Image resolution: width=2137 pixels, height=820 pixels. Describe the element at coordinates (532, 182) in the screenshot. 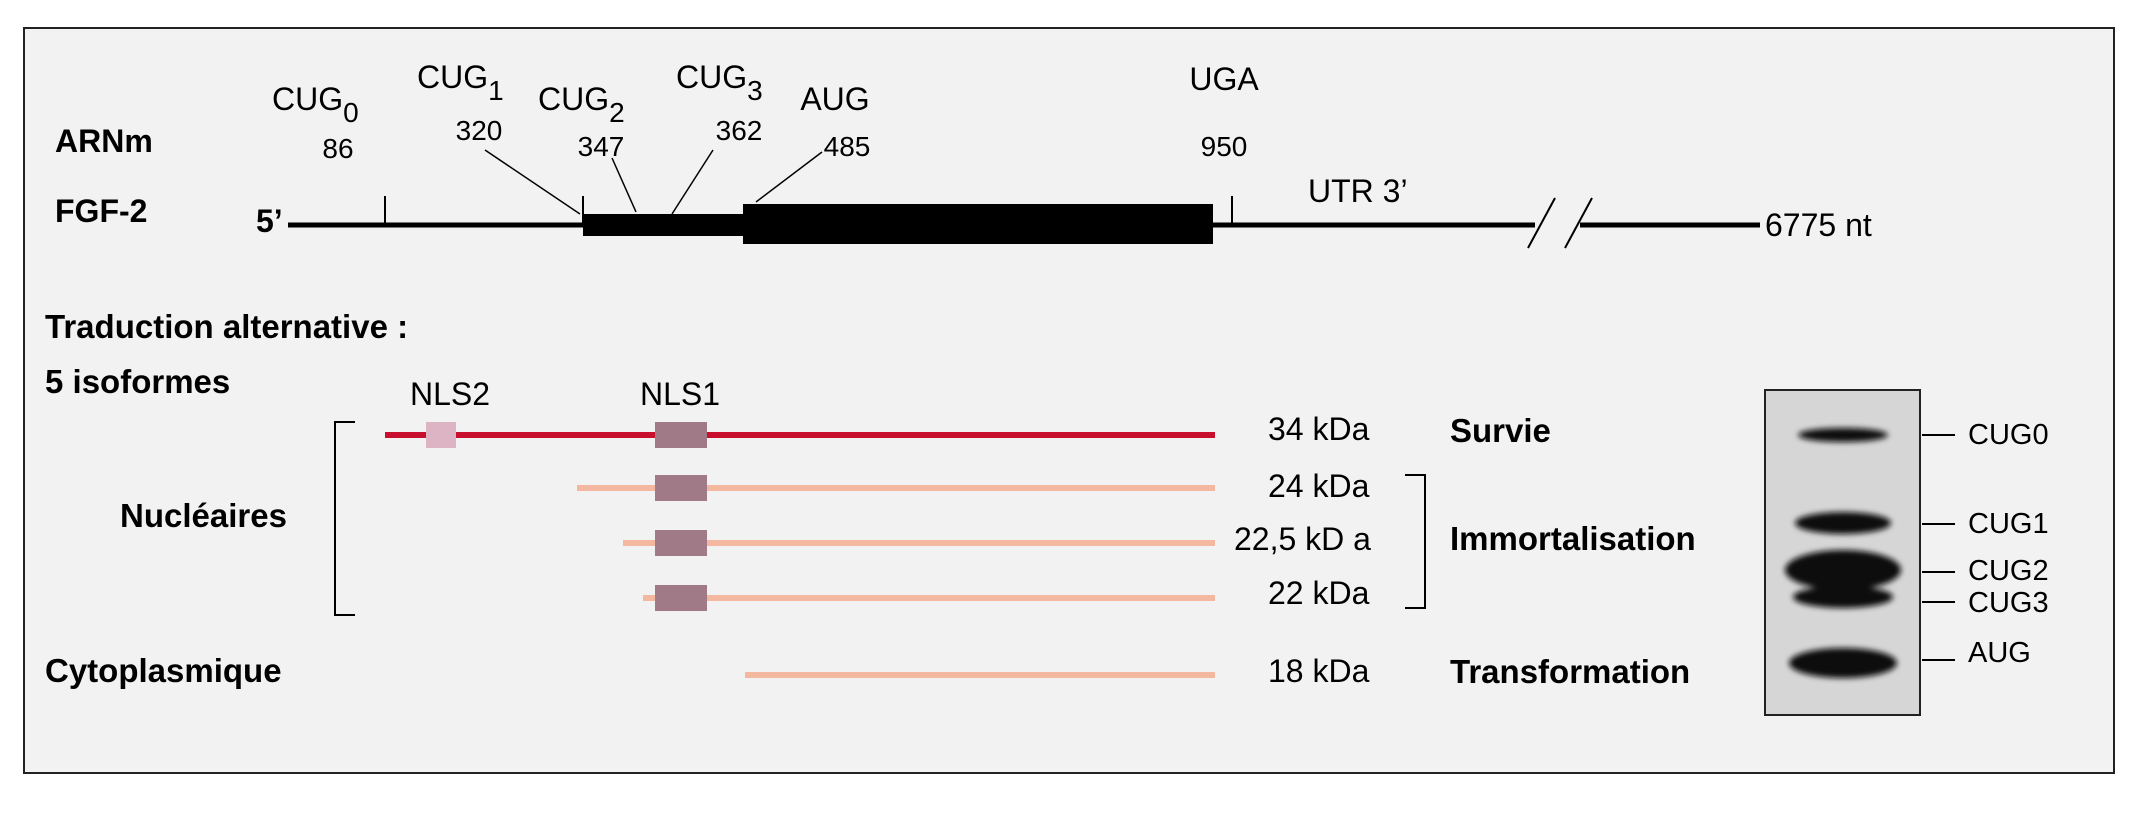

I see `cug1-leader` at that location.